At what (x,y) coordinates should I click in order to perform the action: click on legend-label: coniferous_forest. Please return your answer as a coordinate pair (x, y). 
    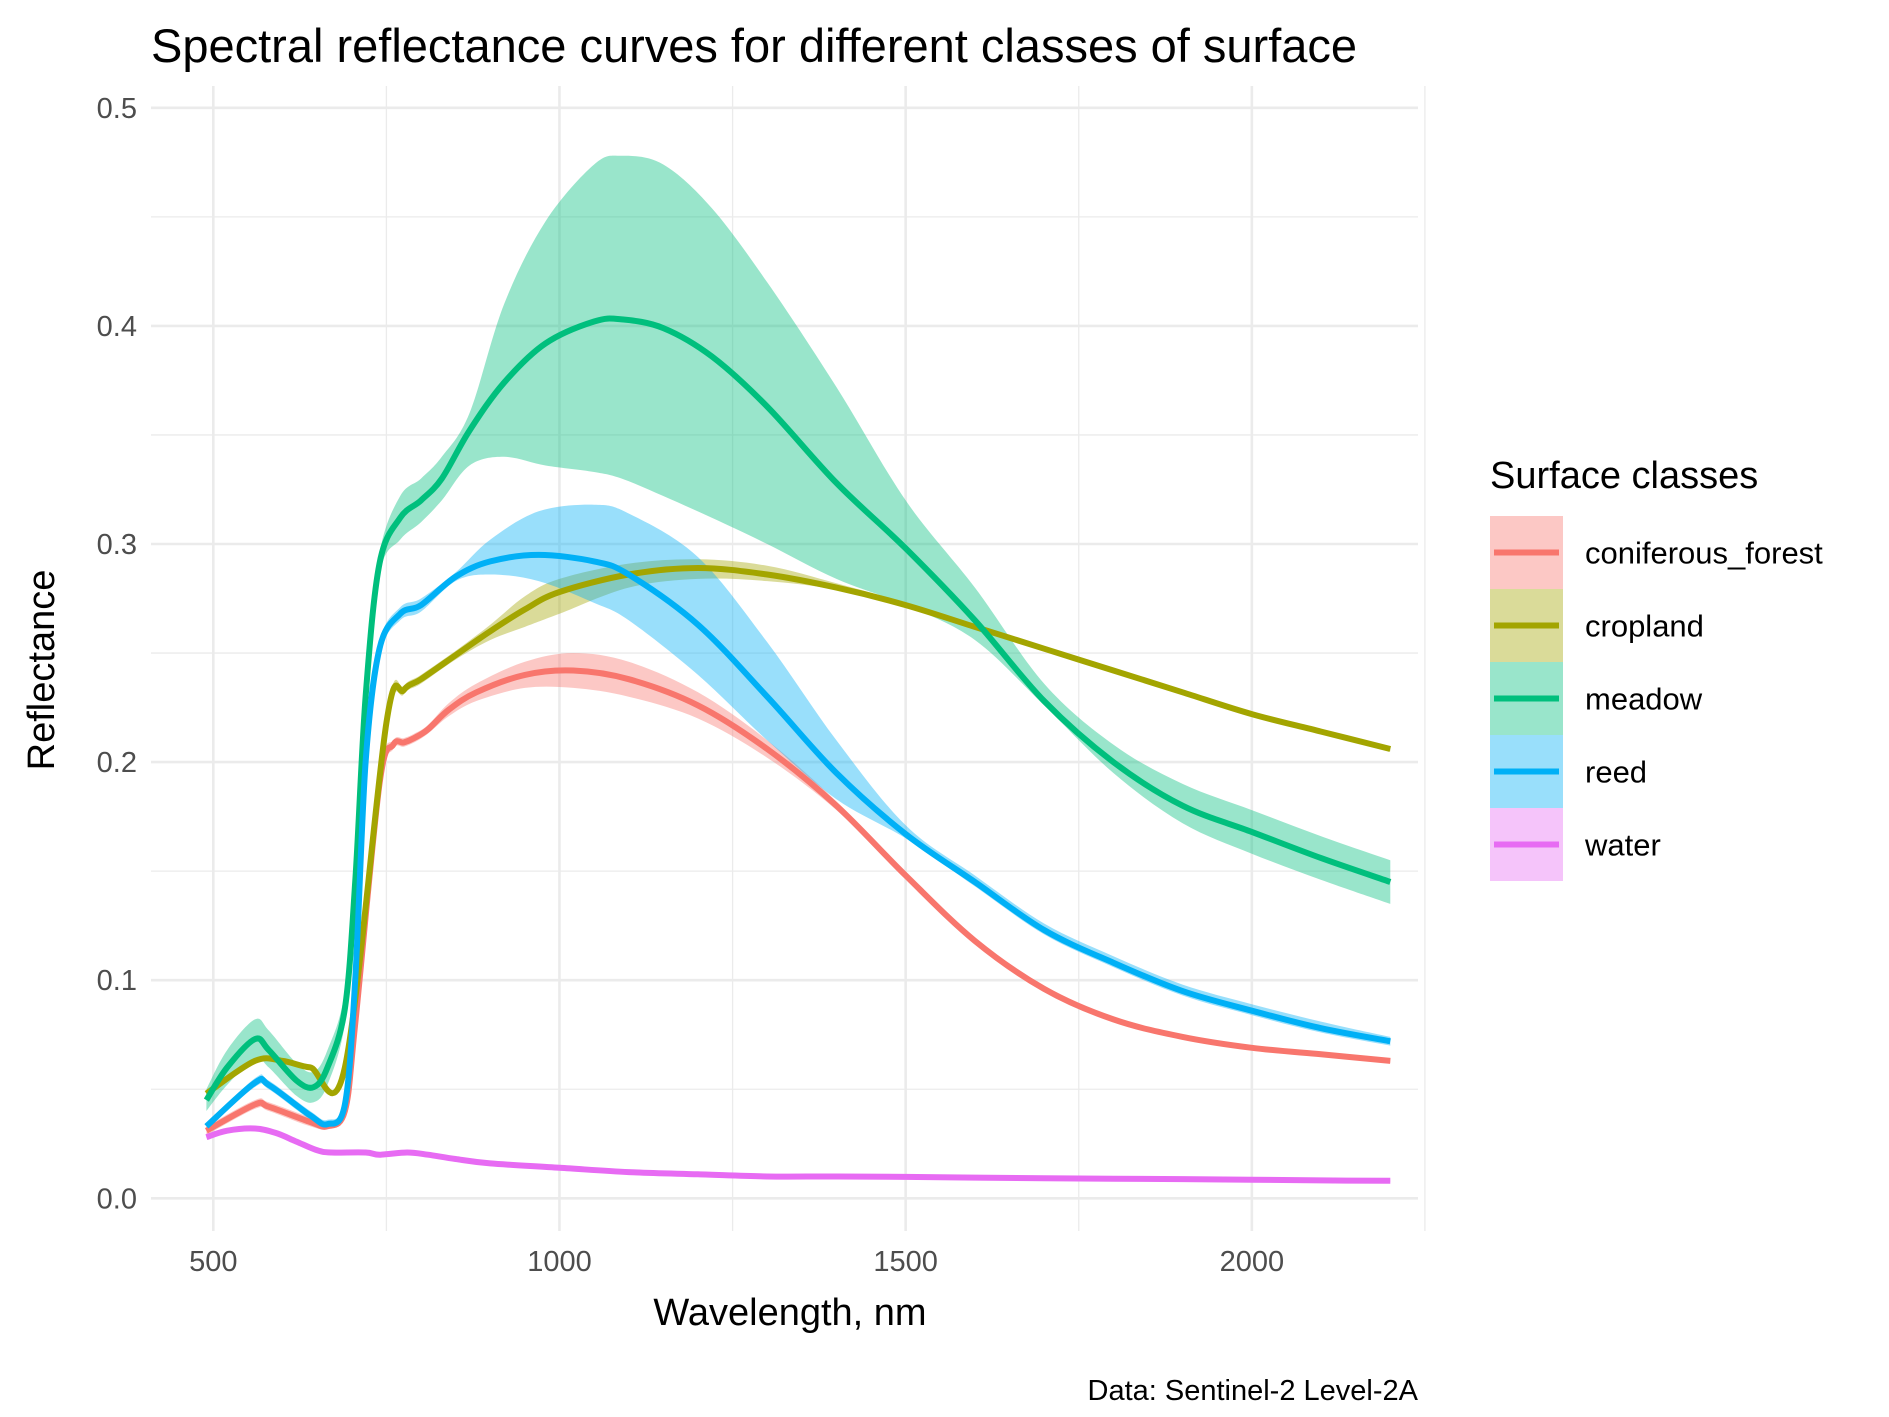
    Looking at the image, I should click on (1704, 553).